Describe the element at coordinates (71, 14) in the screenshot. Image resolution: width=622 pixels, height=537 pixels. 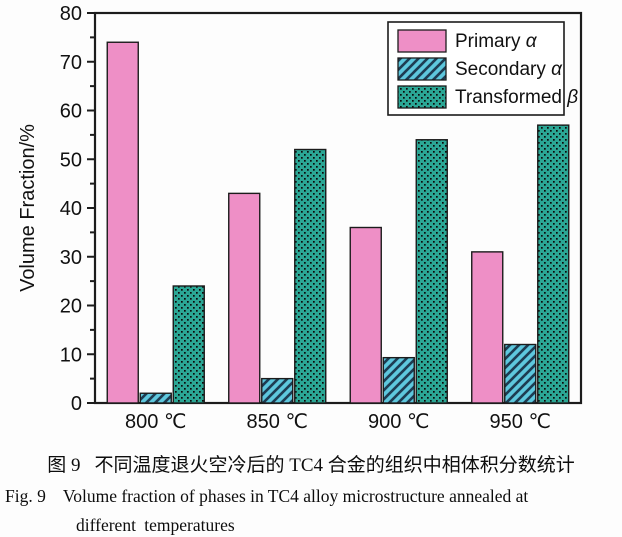
I see `y-tick-label: 80` at that location.